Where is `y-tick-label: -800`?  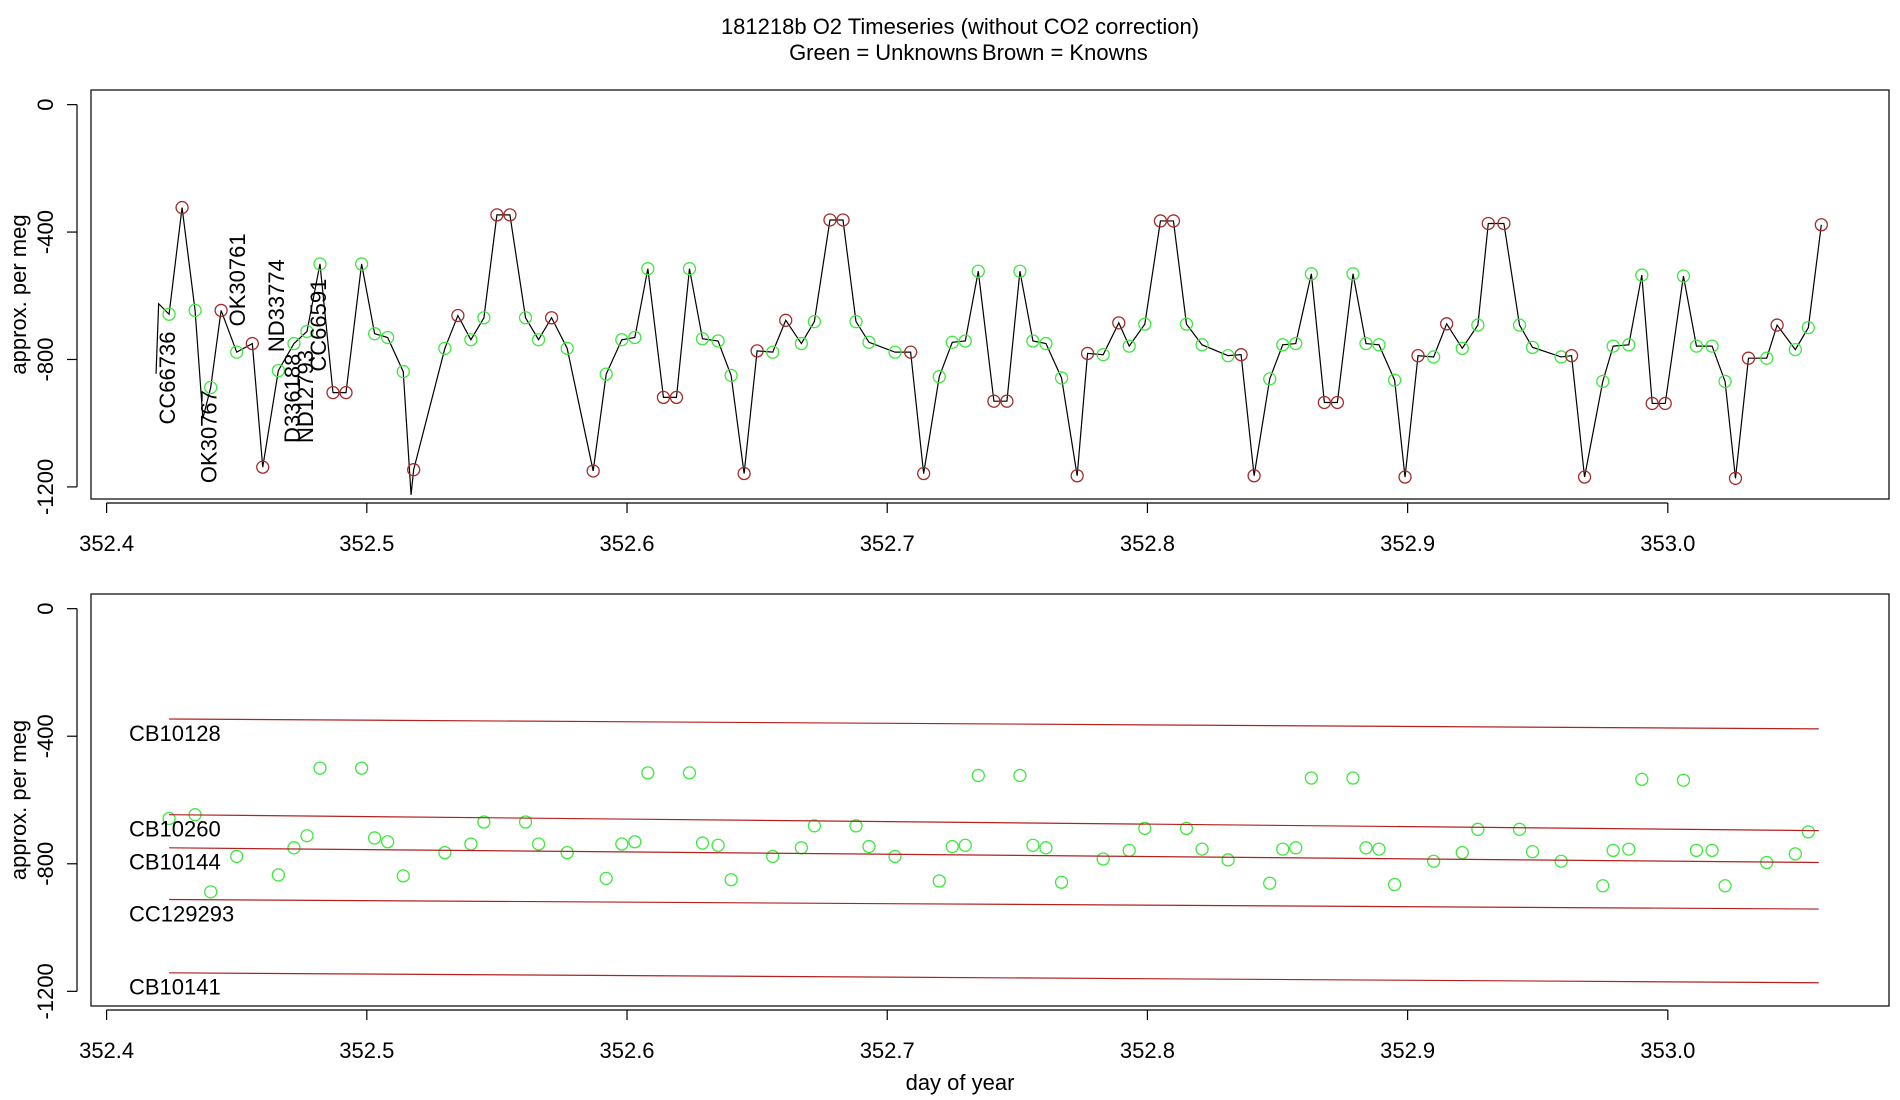
y-tick-label: -800 is located at coordinates (45, 864).